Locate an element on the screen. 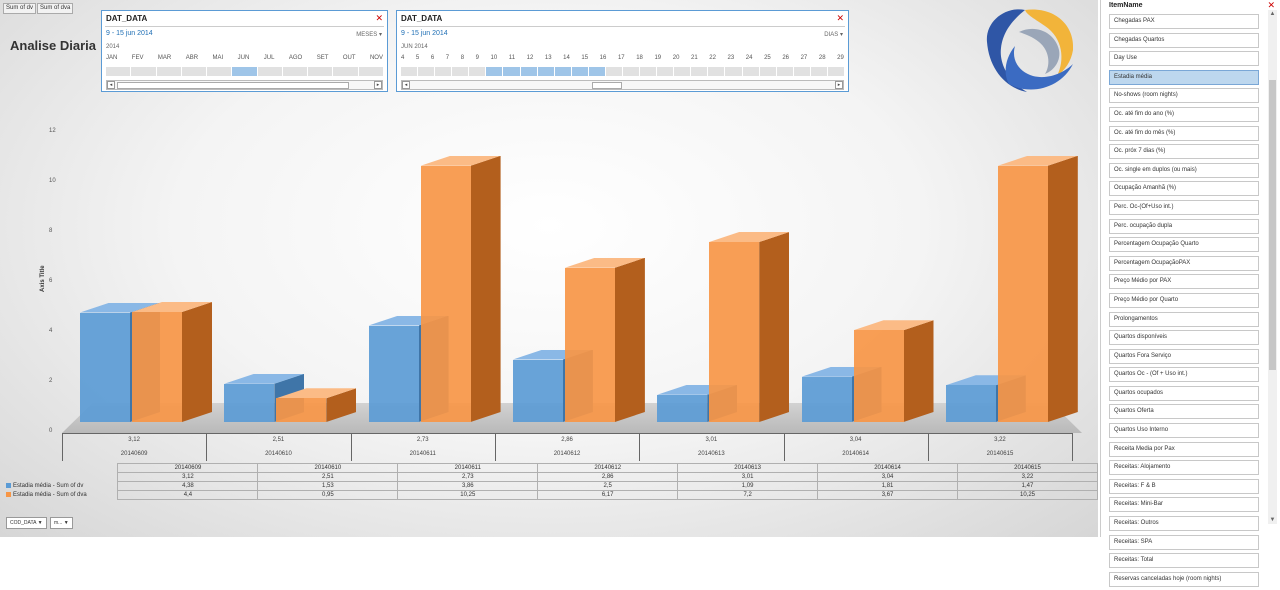 The width and height of the screenshot is (1280, 590). slicer-item: Percentagem OcupaçãoPAX is located at coordinates (1184, 263).